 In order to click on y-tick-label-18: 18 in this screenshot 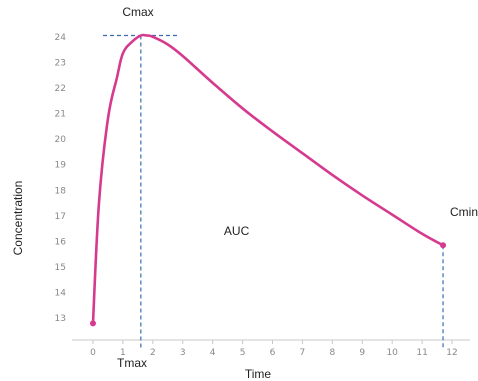, I will do `click(61, 191)`.